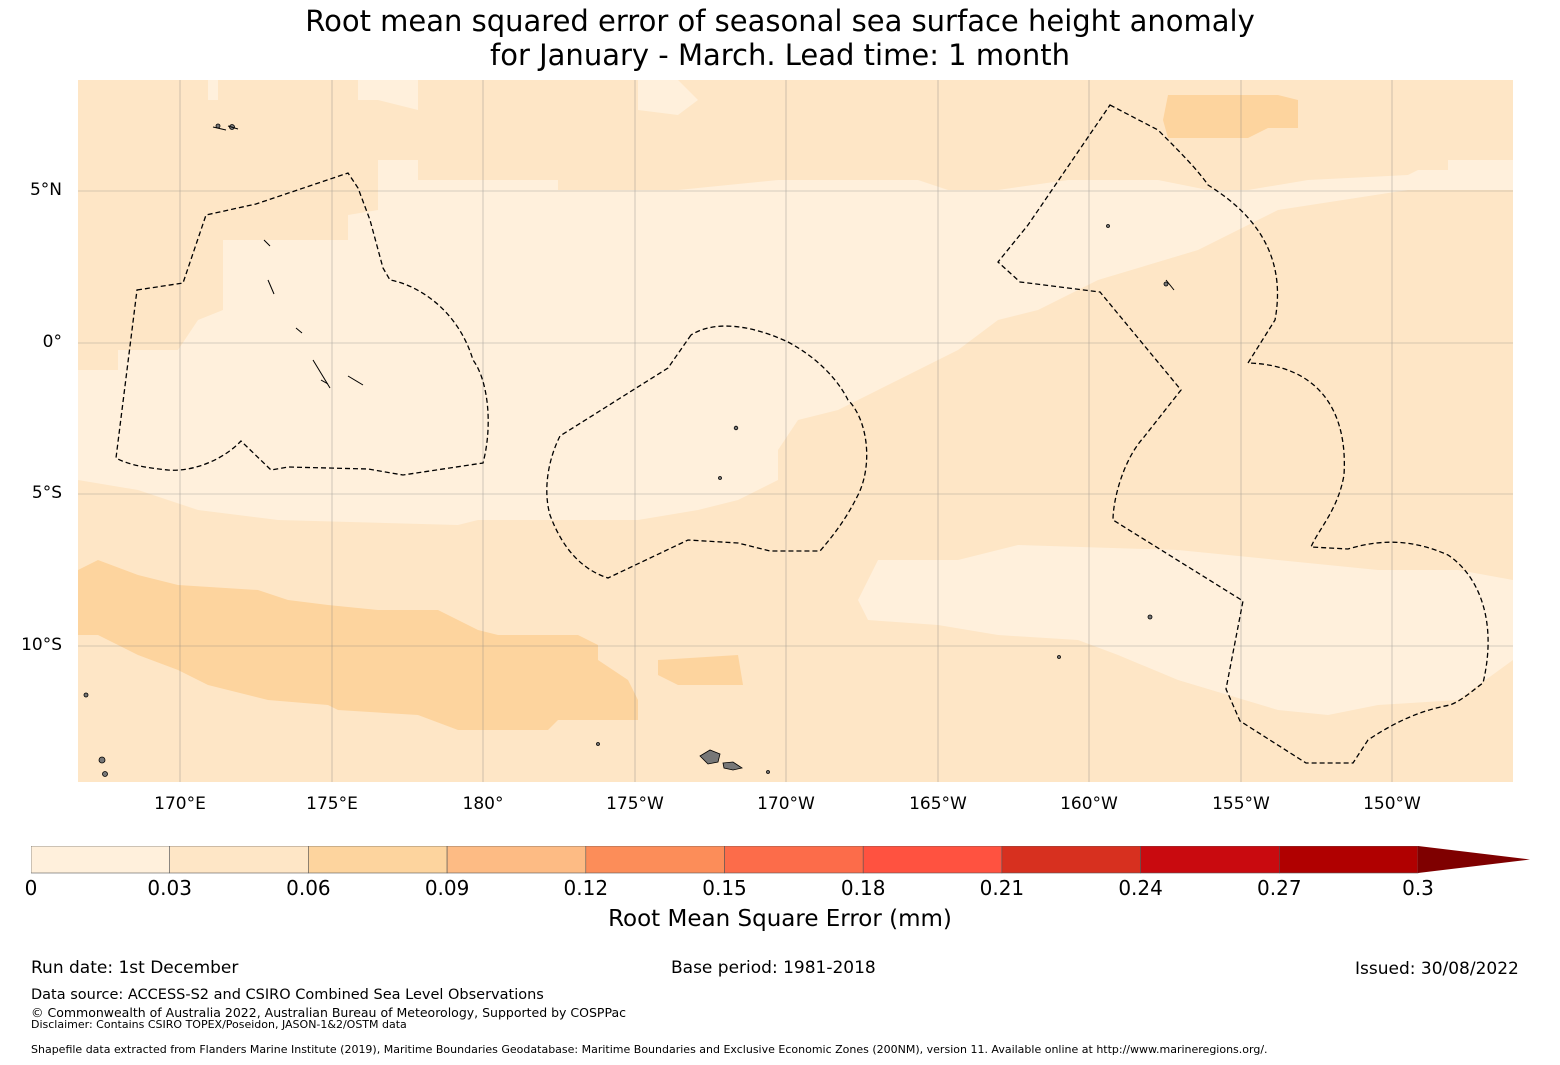 The height and width of the screenshot is (1065, 1560). What do you see at coordinates (1140, 888) in the screenshot?
I see `colorbar-tick-label: 0.24` at bounding box center [1140, 888].